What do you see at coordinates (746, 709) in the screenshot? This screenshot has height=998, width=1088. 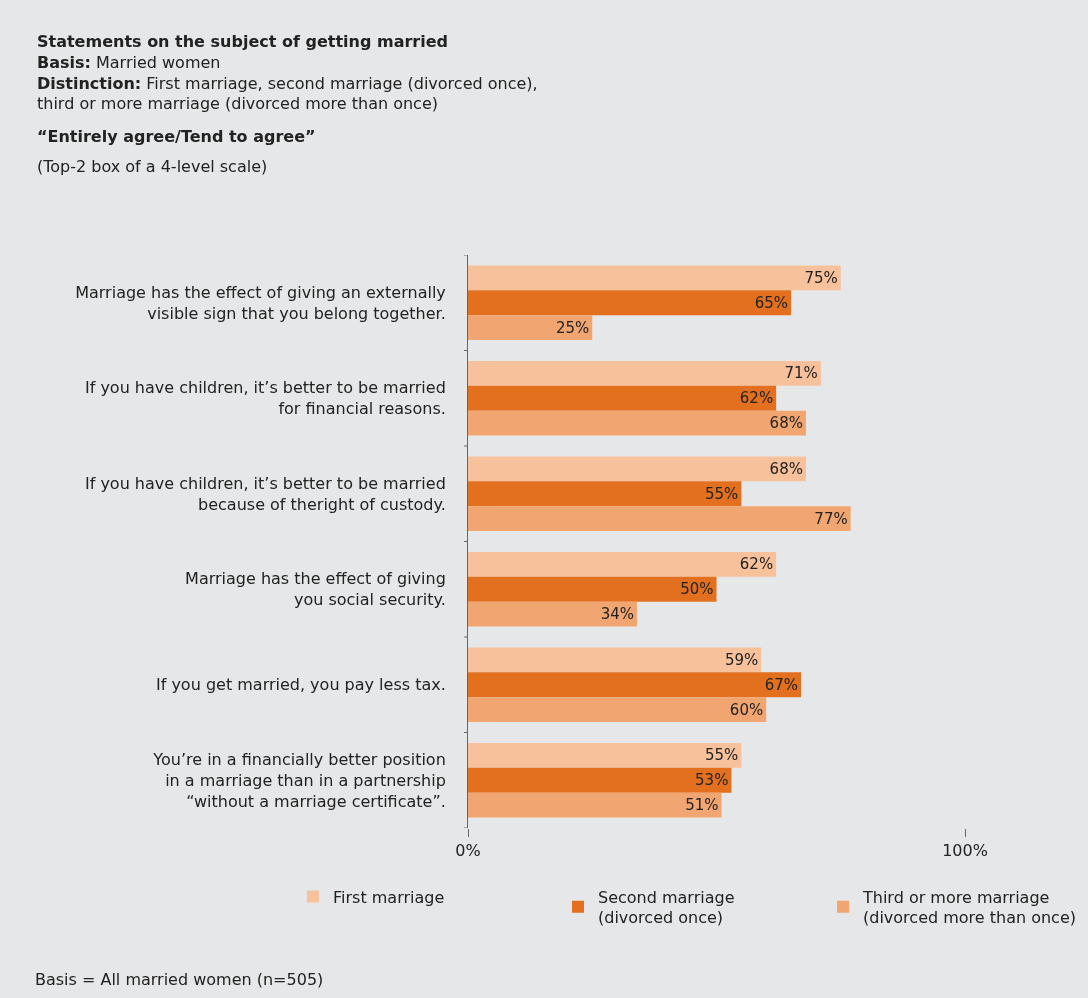 I see `data-label: 60%` at bounding box center [746, 709].